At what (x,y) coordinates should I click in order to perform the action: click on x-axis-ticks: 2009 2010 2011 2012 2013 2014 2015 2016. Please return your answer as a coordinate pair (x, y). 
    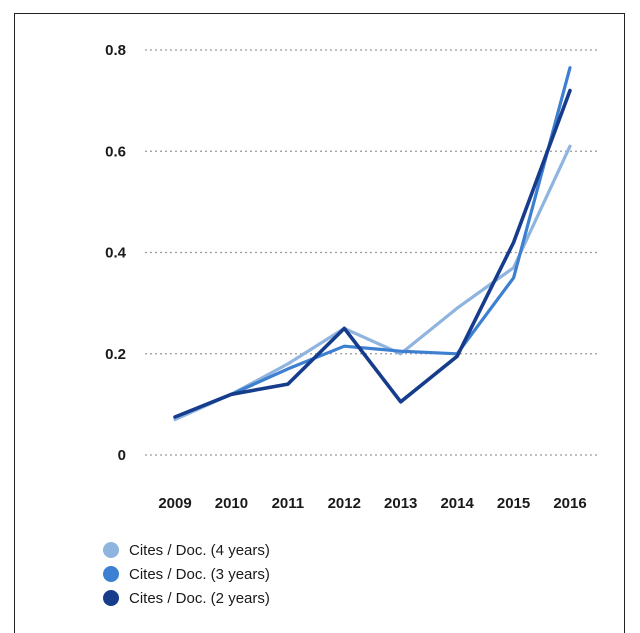
    Looking at the image, I should click on (372, 503).